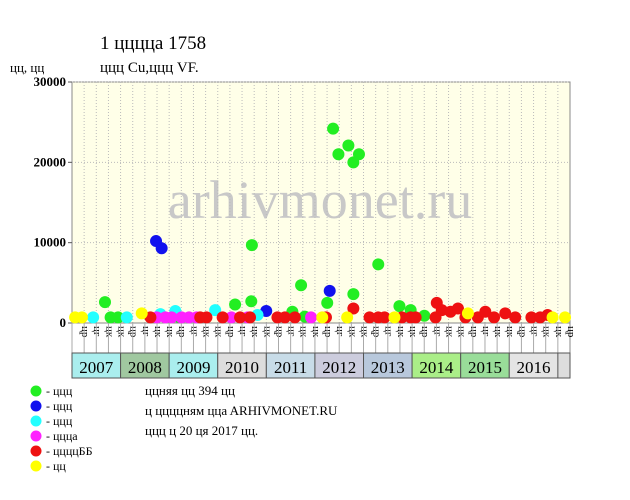  What do you see at coordinates (242, 367) in the screenshot?
I see `year-label: 2010` at bounding box center [242, 367].